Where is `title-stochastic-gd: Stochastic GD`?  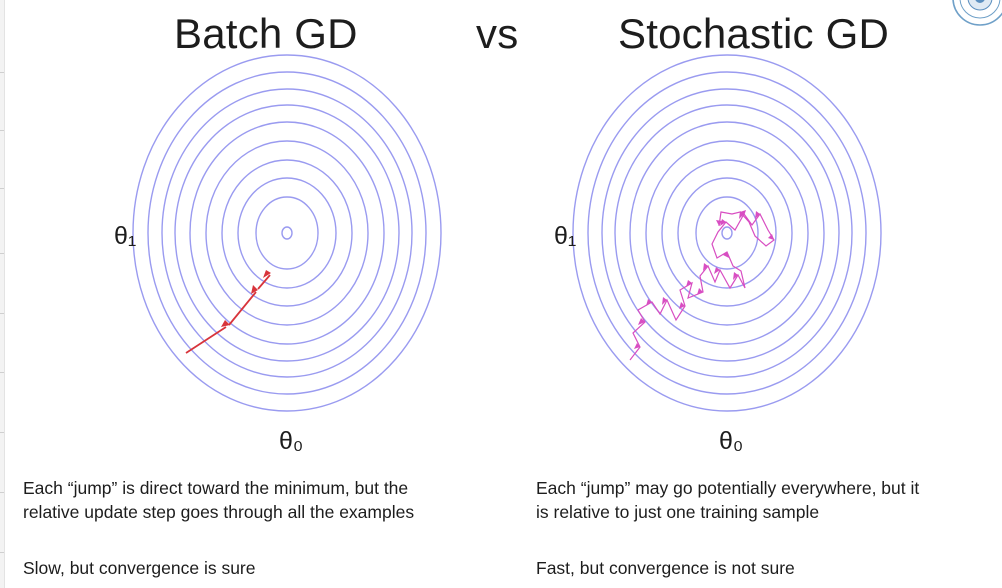 title-stochastic-gd: Stochastic GD is located at coordinates (754, 33).